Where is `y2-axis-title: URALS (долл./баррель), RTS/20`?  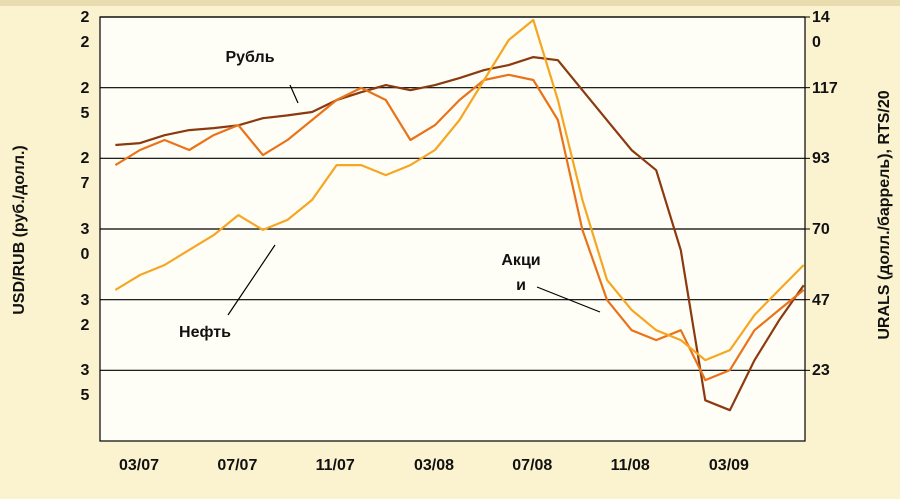 y2-axis-title: URALS (долл./баррель), RTS/20 is located at coordinates (884, 215).